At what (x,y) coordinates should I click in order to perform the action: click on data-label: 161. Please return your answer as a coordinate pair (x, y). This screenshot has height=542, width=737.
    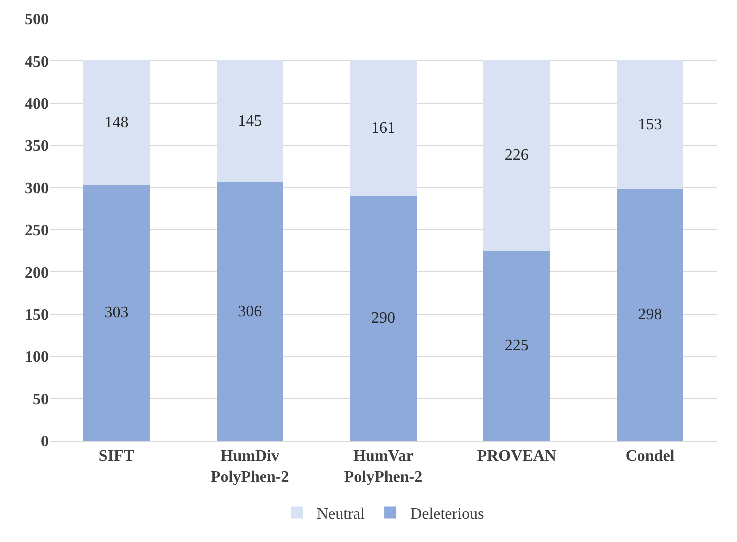
    Looking at the image, I should click on (384, 128).